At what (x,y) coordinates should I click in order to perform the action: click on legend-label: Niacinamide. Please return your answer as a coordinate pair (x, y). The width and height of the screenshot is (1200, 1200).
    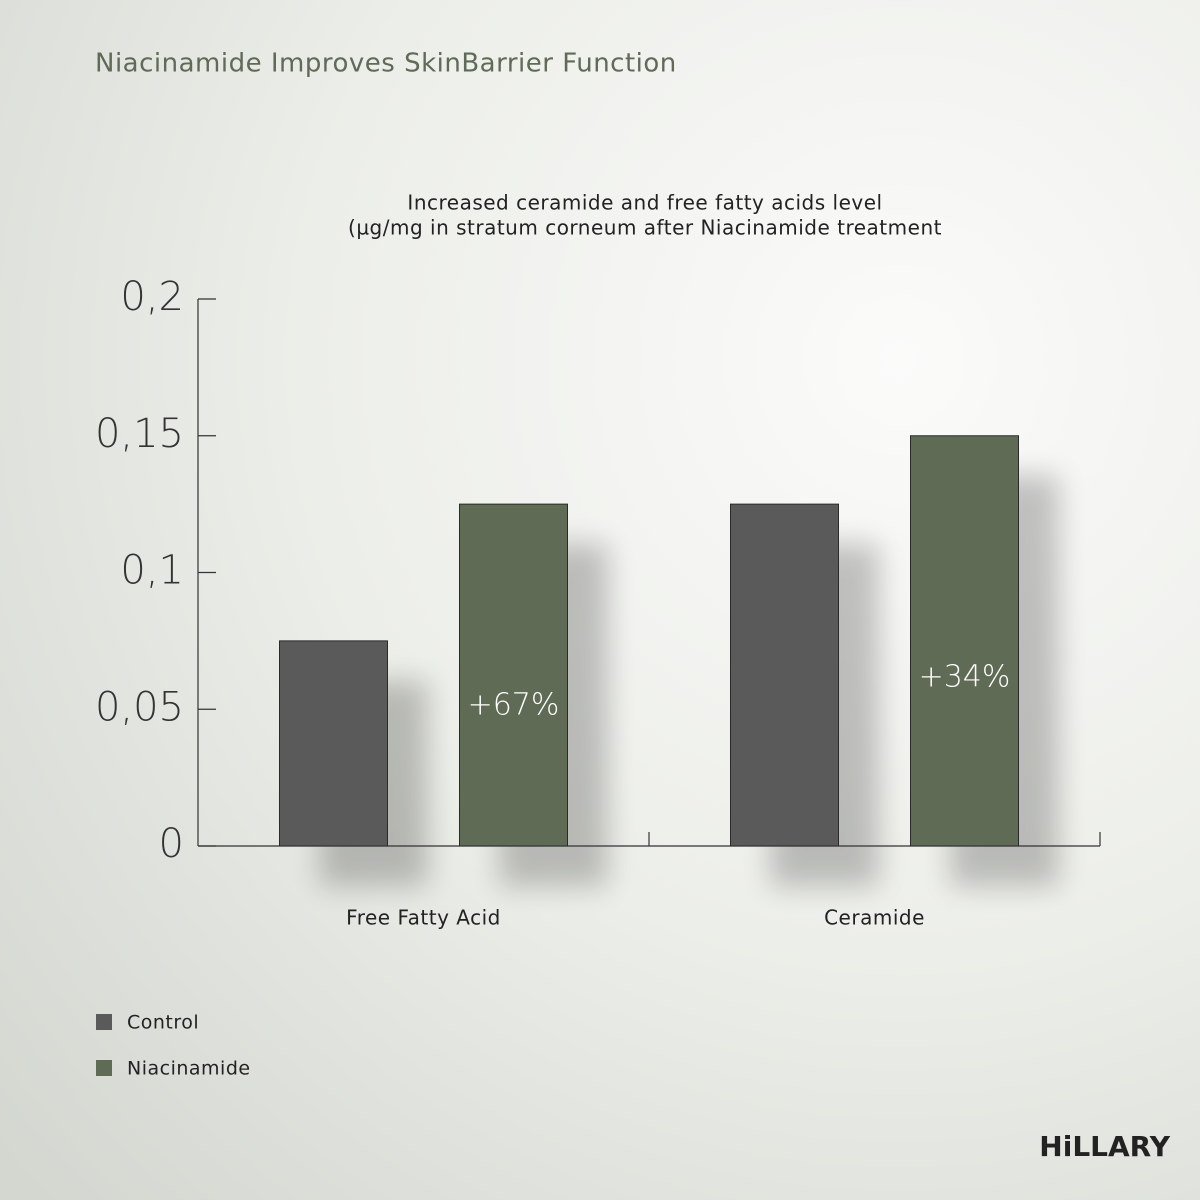
    Looking at the image, I should click on (189, 1069).